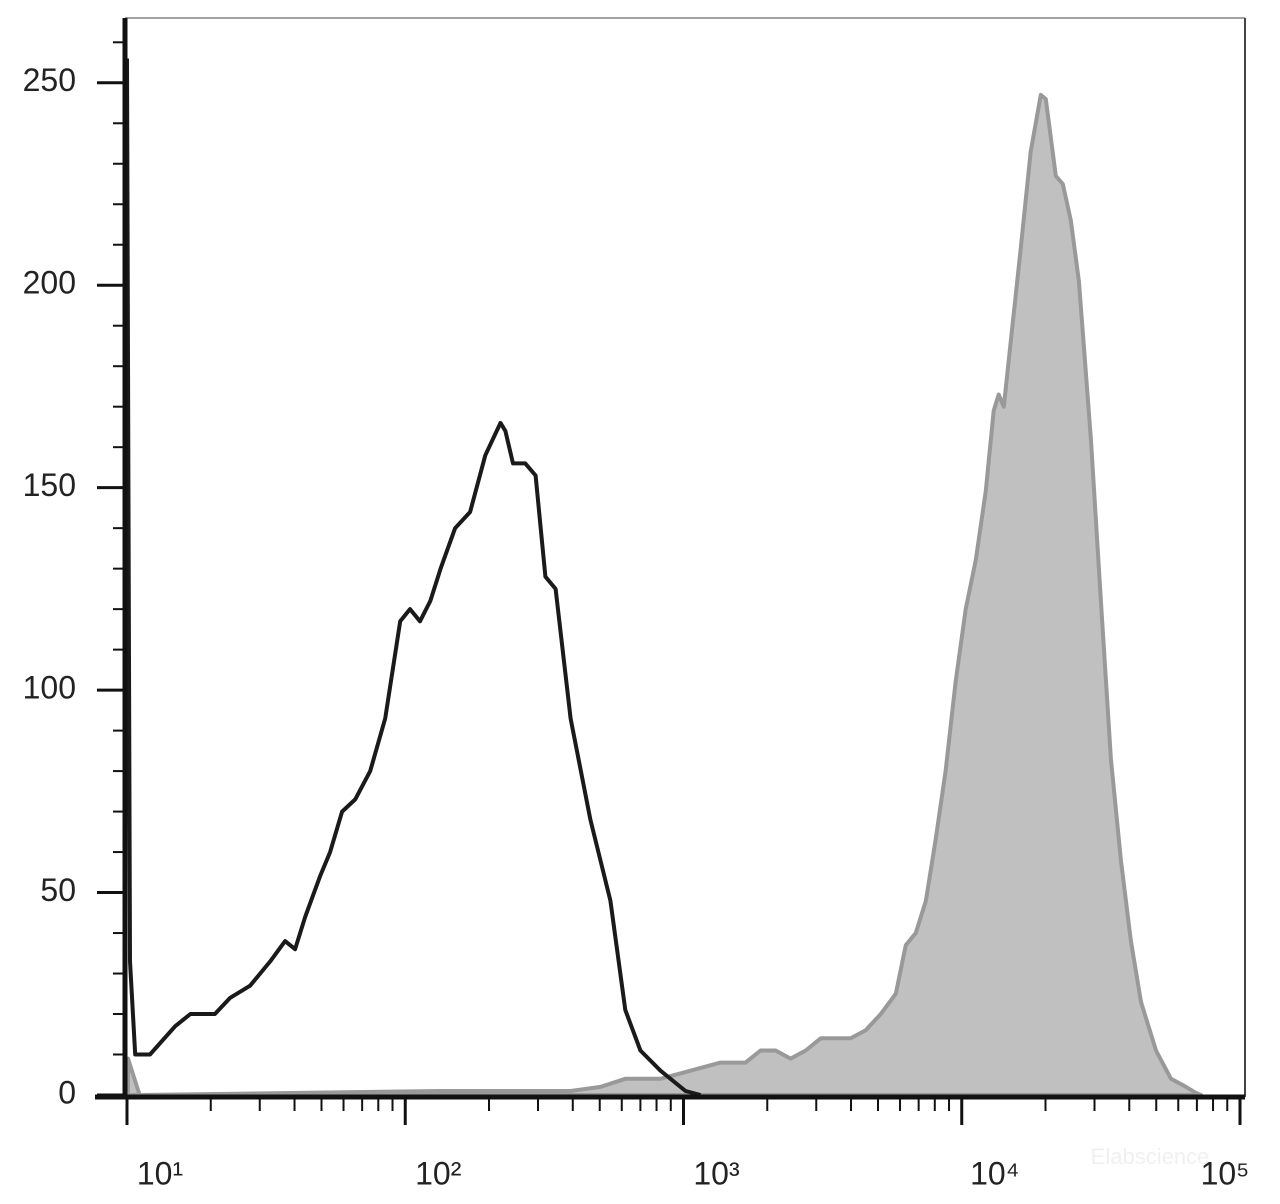  I want to click on y-tick-label: 0, so click(67, 1092).